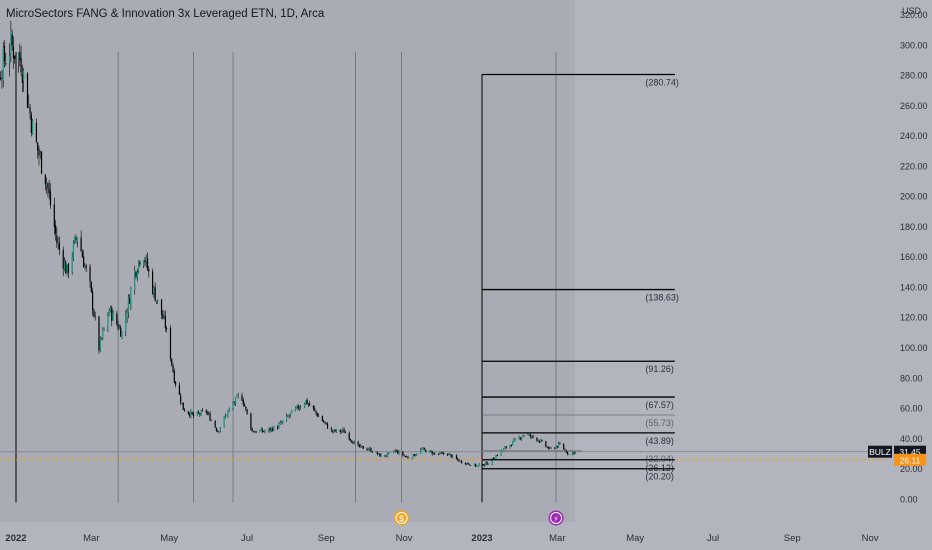 This screenshot has width=932, height=550. What do you see at coordinates (914, 227) in the screenshot?
I see `y-tick-label: 180.00` at bounding box center [914, 227].